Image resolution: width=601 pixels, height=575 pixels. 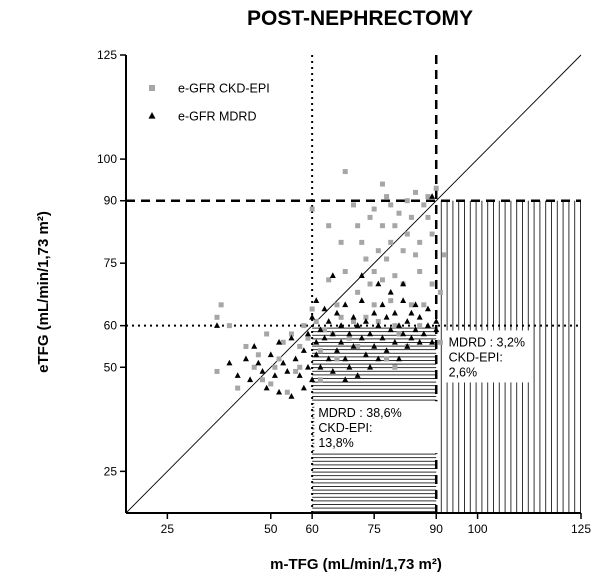 What do you see at coordinates (217, 117) in the screenshot?
I see `legend-label: e-GFR MDRD` at bounding box center [217, 117].